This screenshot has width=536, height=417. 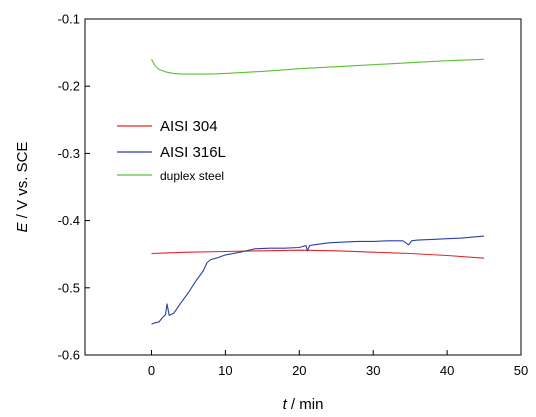 What do you see at coordinates (338, 364) in the screenshot?
I see `x-axis: 0 10 20 30 40 50` at bounding box center [338, 364].